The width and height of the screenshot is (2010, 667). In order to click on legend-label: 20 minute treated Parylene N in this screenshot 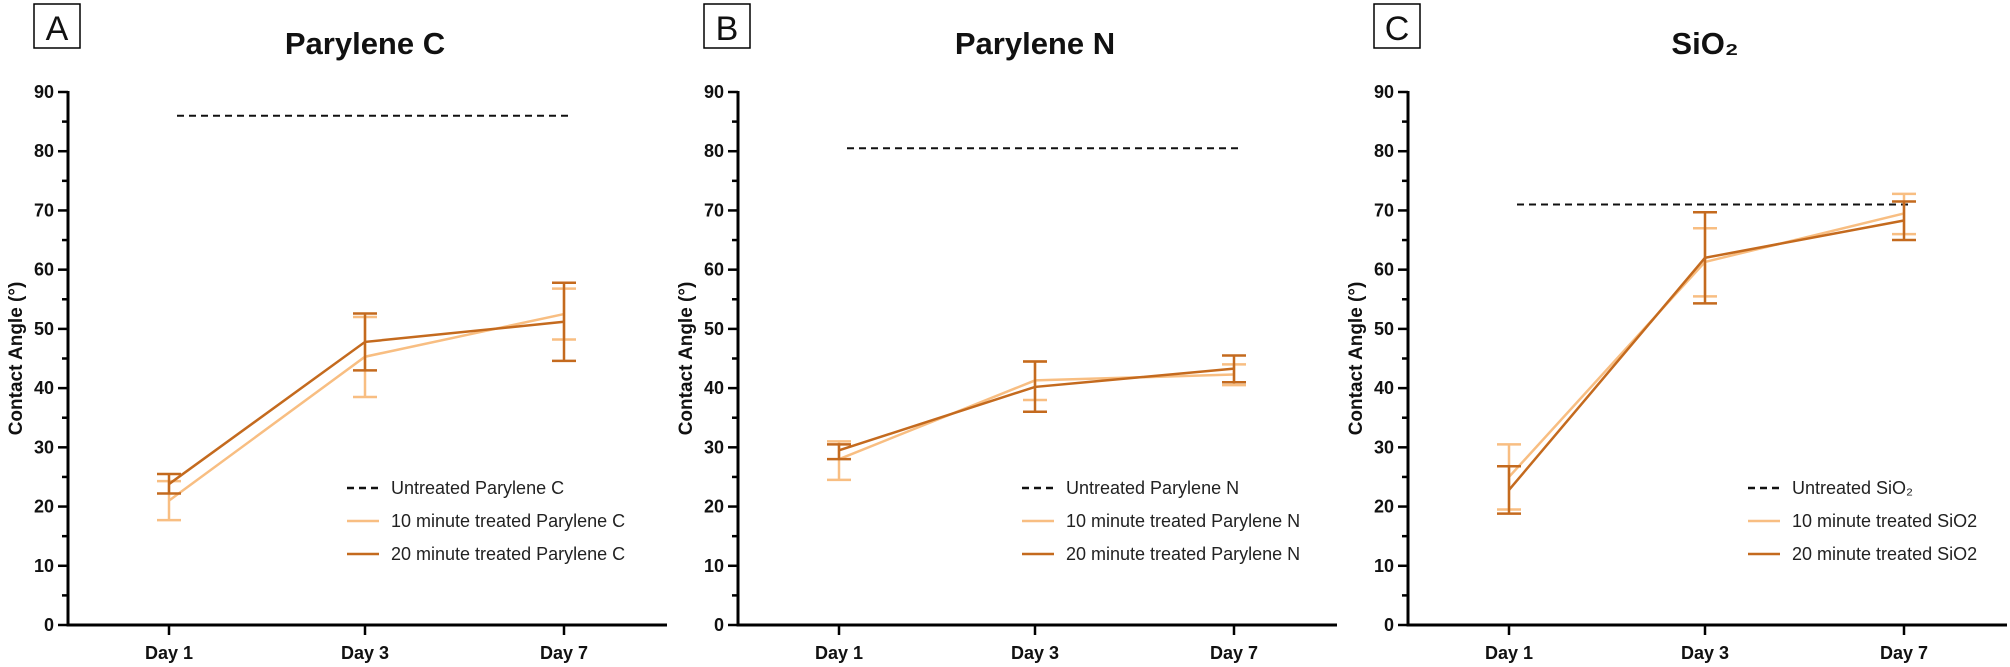, I will do `click(1183, 554)`.